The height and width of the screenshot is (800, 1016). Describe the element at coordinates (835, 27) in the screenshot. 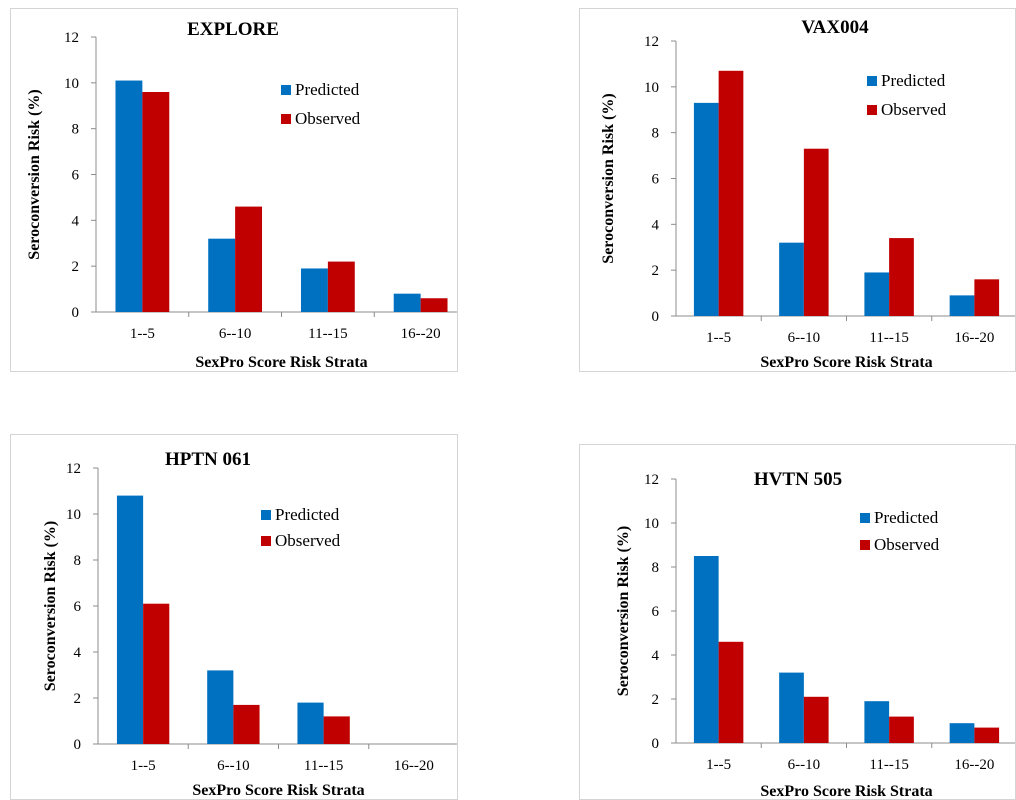

I see `chart-title: VAX004` at that location.